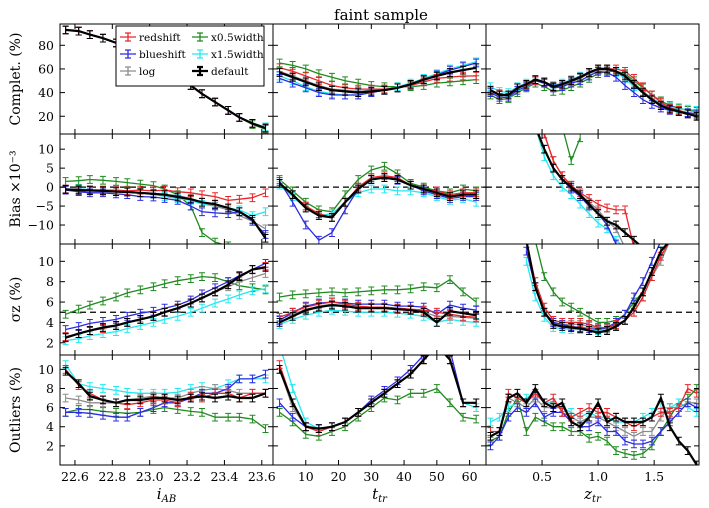 This screenshot has width=709, height=508. What do you see at coordinates (230, 72) in the screenshot?
I see `legend-label: default` at bounding box center [230, 72].